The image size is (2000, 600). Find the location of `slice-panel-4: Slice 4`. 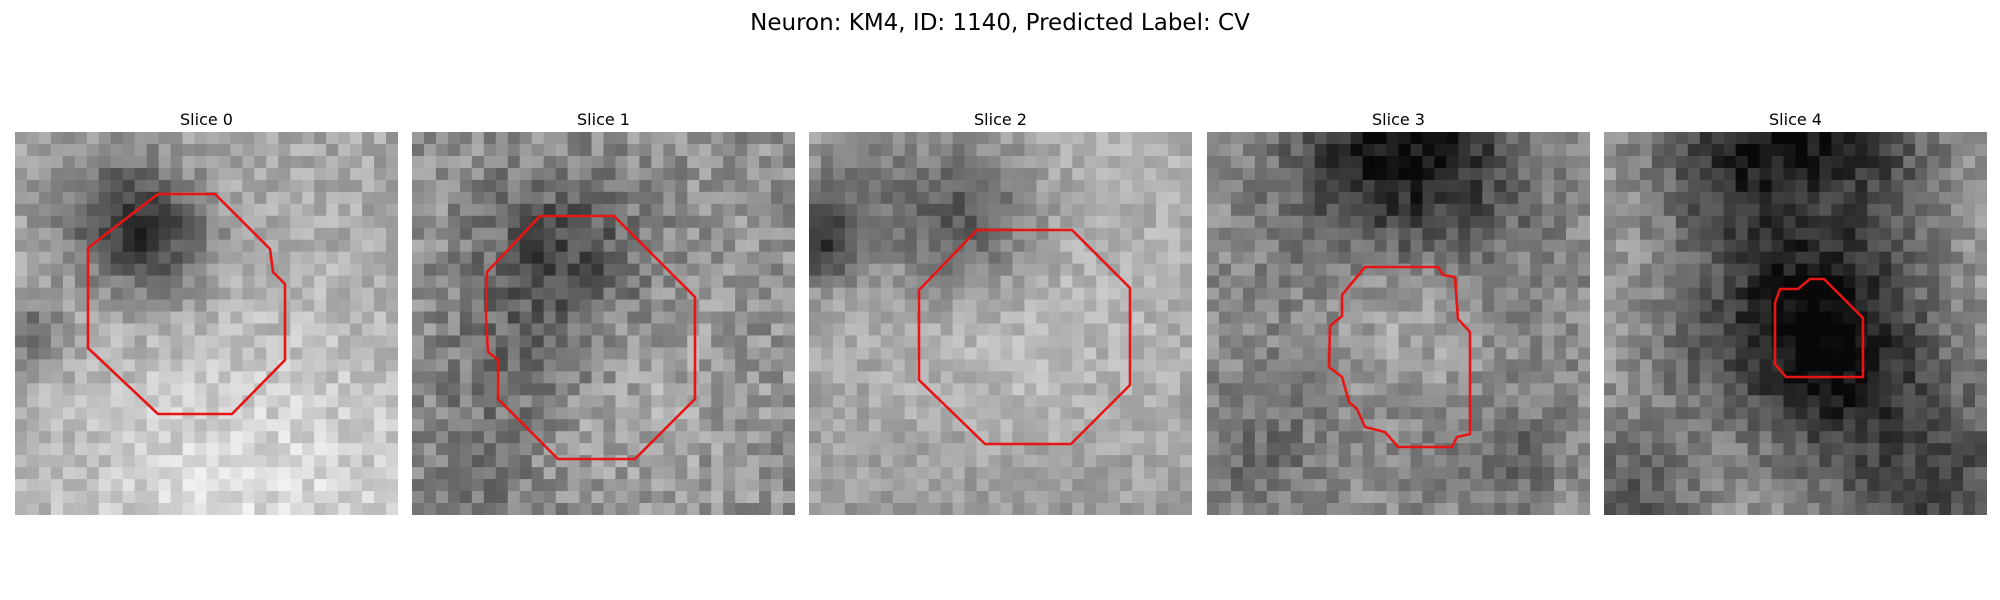

slice-panel-4: Slice 4 is located at coordinates (1795, 311).